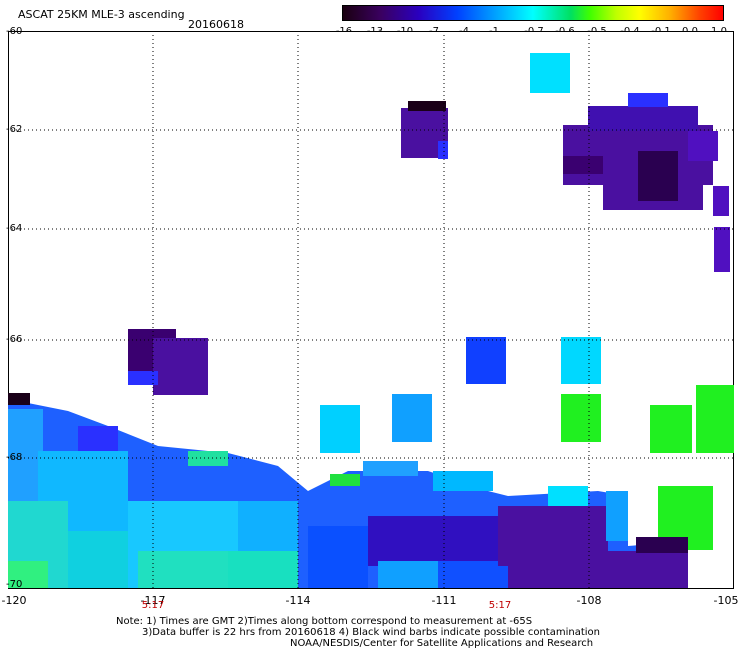 The image size is (740, 650). Describe the element at coordinates (168, 362) in the screenshot. I see `data-cluster-west` at that location.